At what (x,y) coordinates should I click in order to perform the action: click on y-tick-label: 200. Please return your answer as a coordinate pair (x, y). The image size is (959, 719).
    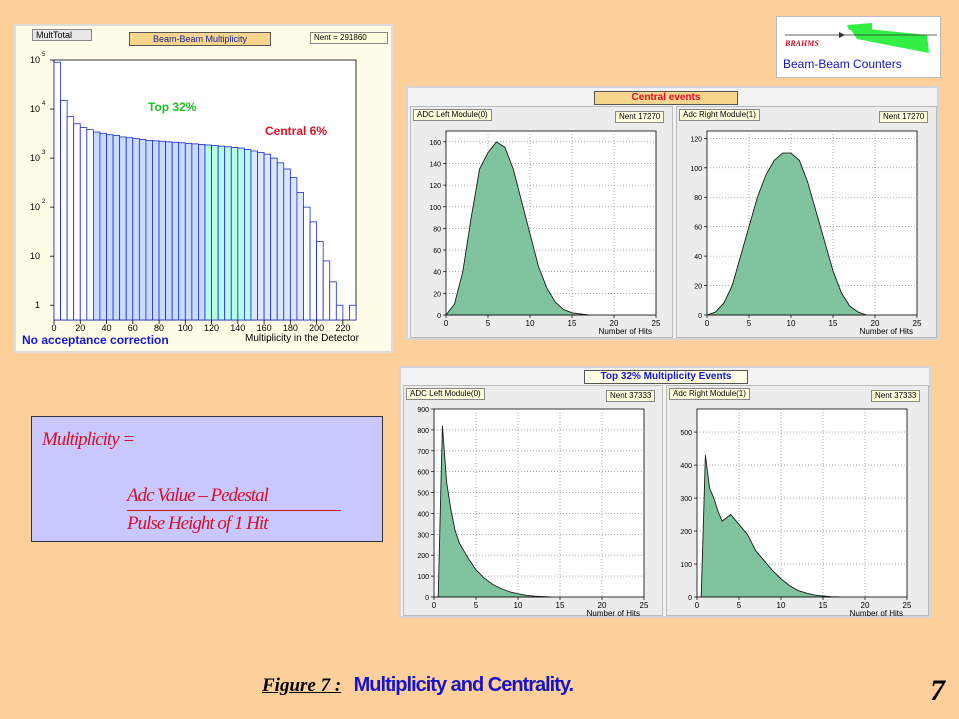
    Looking at the image, I should click on (423, 556).